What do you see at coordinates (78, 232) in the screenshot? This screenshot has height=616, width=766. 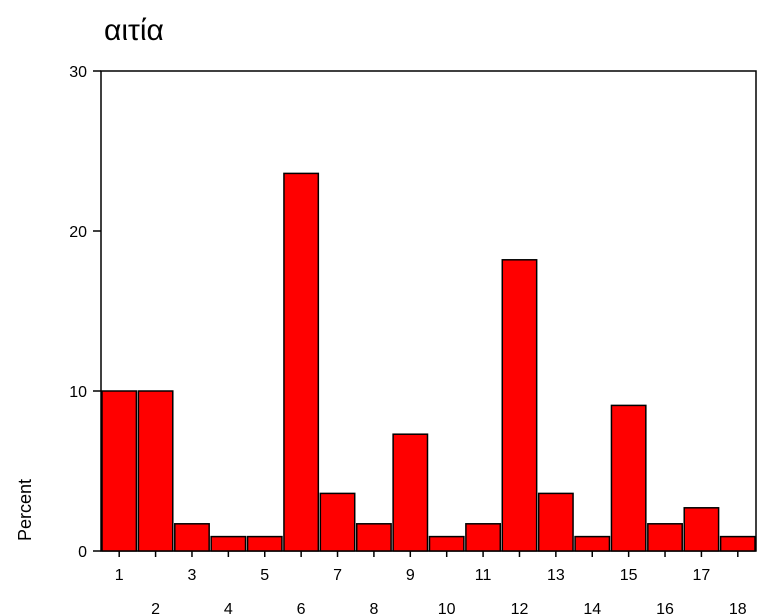 I see `y-tick-label: 20` at bounding box center [78, 232].